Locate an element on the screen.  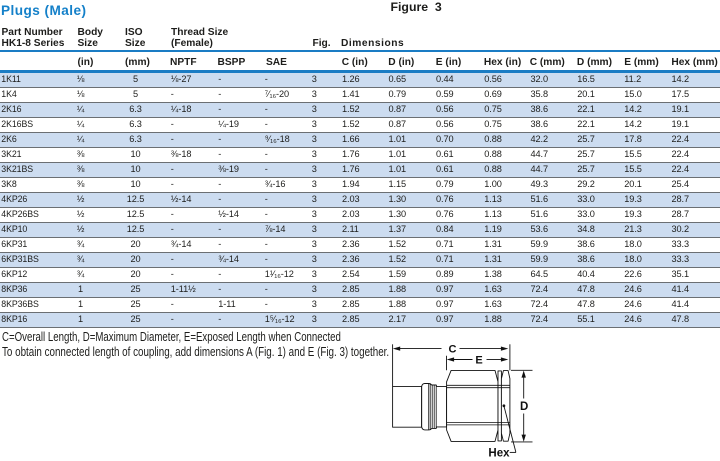
svg-text: D is located at coordinates (524, 407).